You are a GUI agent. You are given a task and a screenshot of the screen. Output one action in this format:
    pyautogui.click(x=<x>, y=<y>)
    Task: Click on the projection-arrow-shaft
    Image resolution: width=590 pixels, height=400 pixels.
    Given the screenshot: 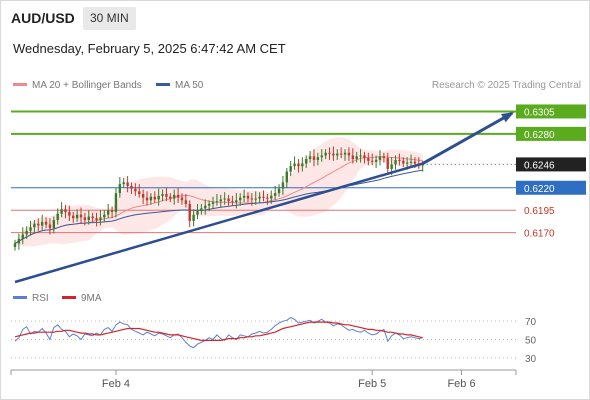 What is the action you would take?
    pyautogui.click(x=467, y=138)
    